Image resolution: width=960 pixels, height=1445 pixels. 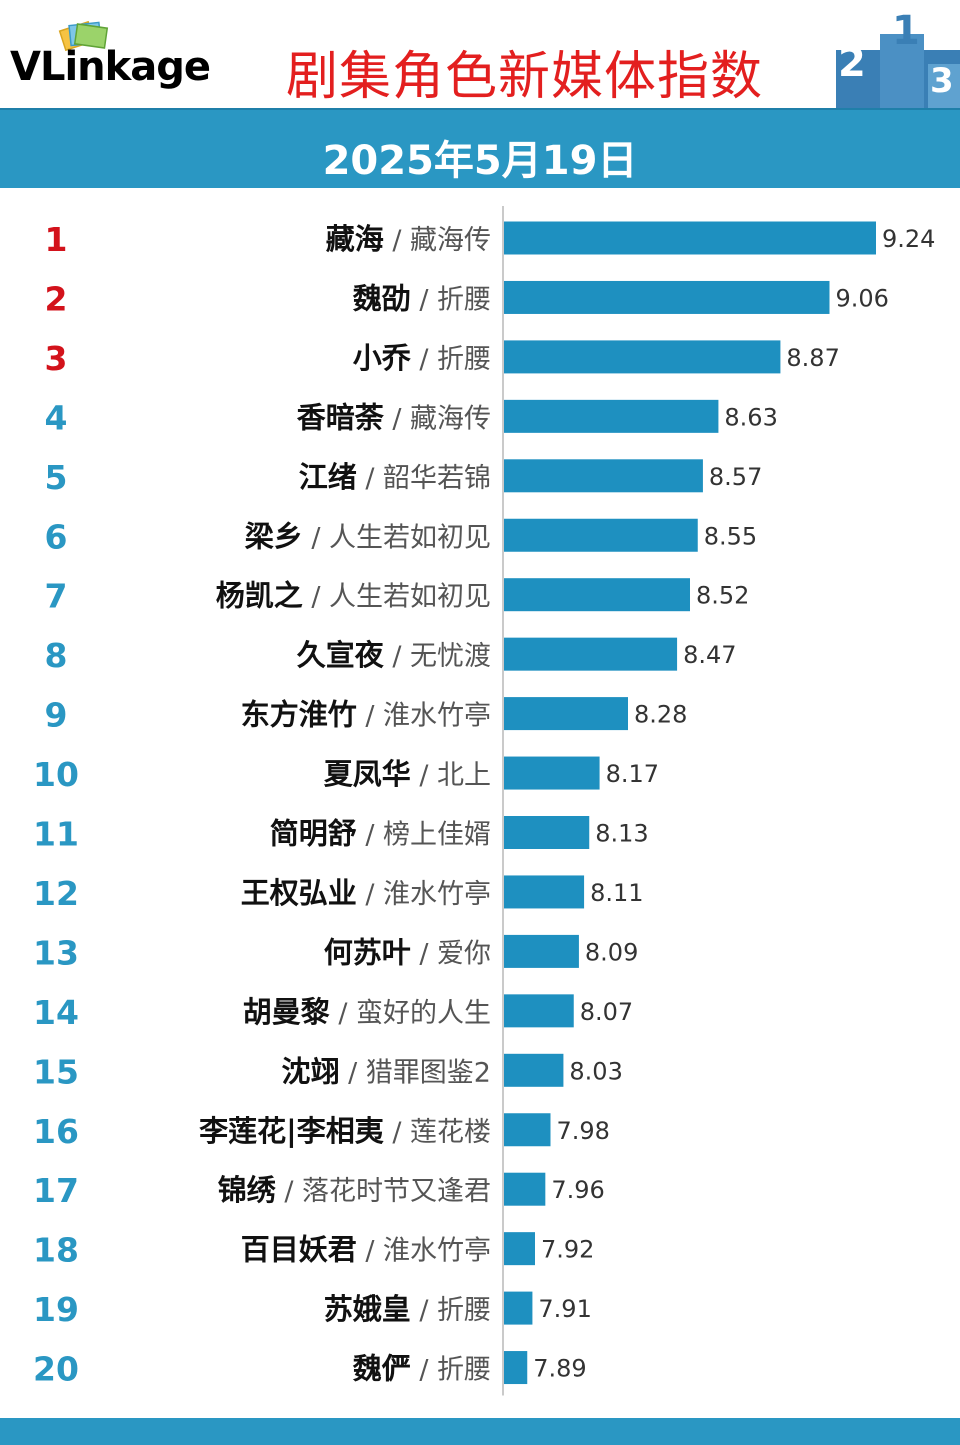 What do you see at coordinates (862, 298) in the screenshot?
I see `value-label: 9.06` at bounding box center [862, 298].